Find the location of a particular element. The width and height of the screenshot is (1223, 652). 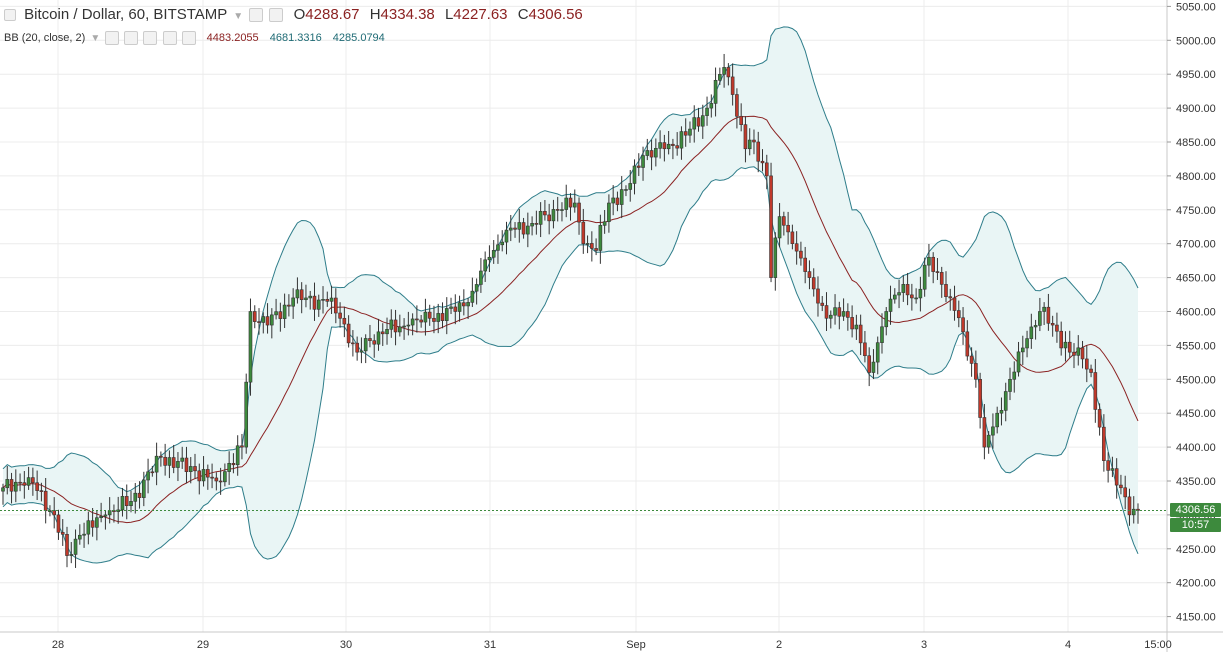

plus-icon is located at coordinates (150, 38).